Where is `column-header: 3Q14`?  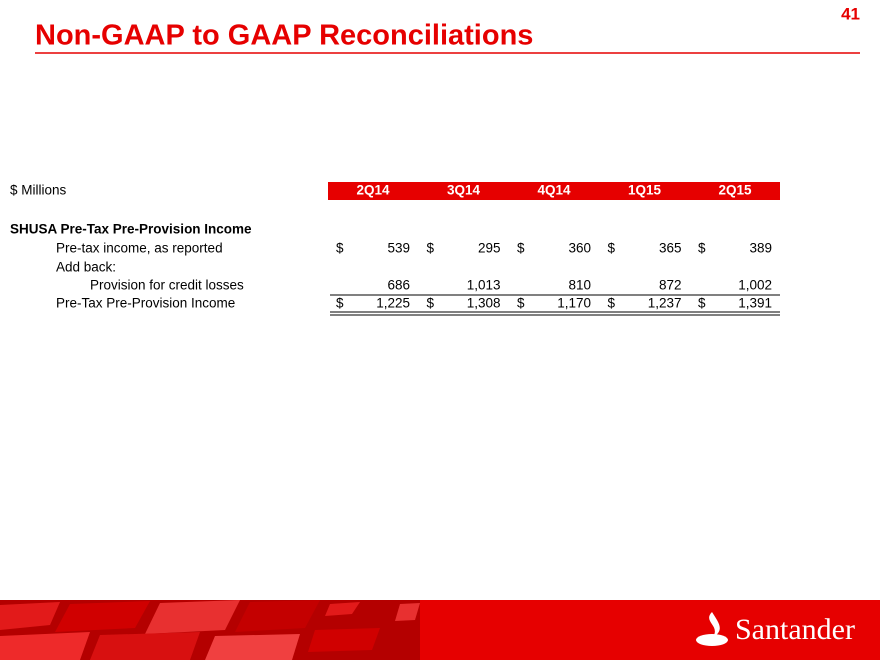 column-header: 3Q14 is located at coordinates (464, 190).